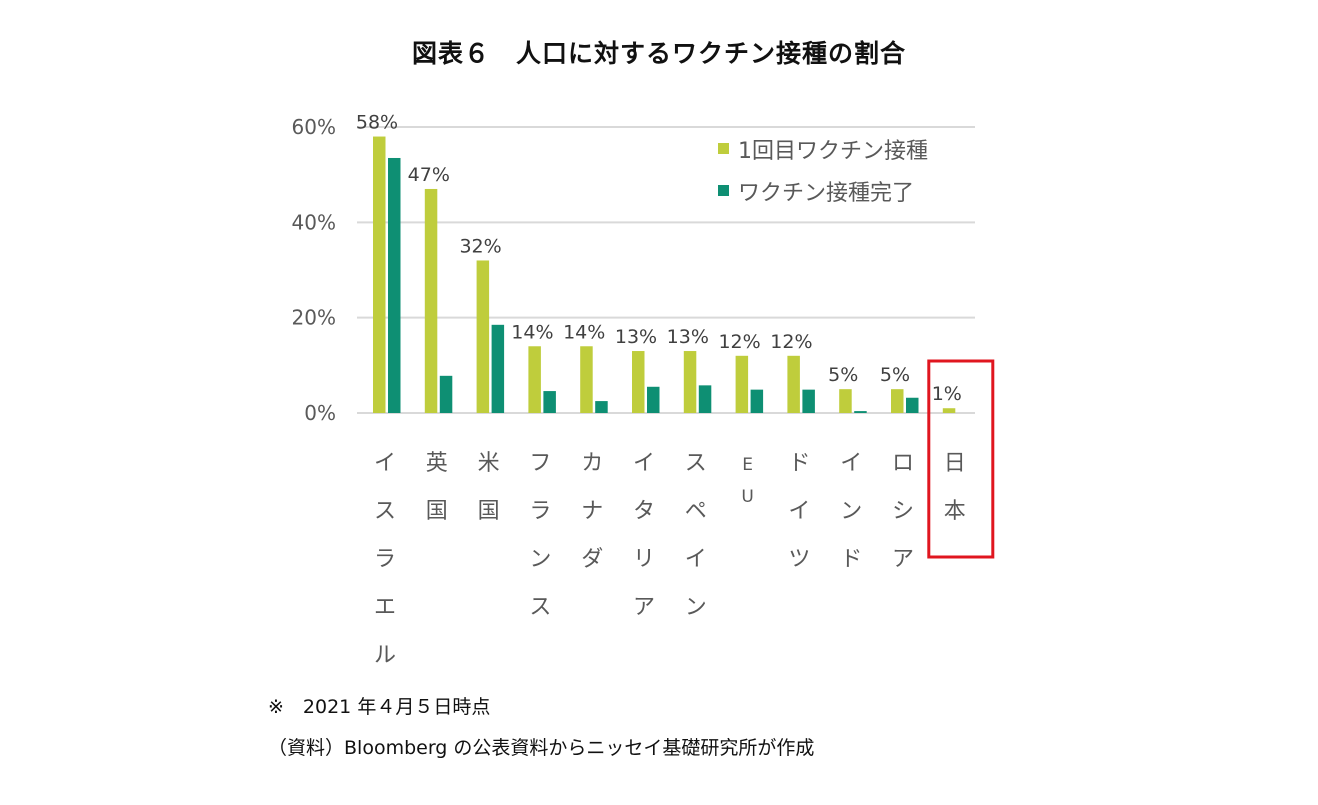  Describe the element at coordinates (833, 151) in the screenshot. I see `legend-label: 1回目ワクチン接種` at that location.